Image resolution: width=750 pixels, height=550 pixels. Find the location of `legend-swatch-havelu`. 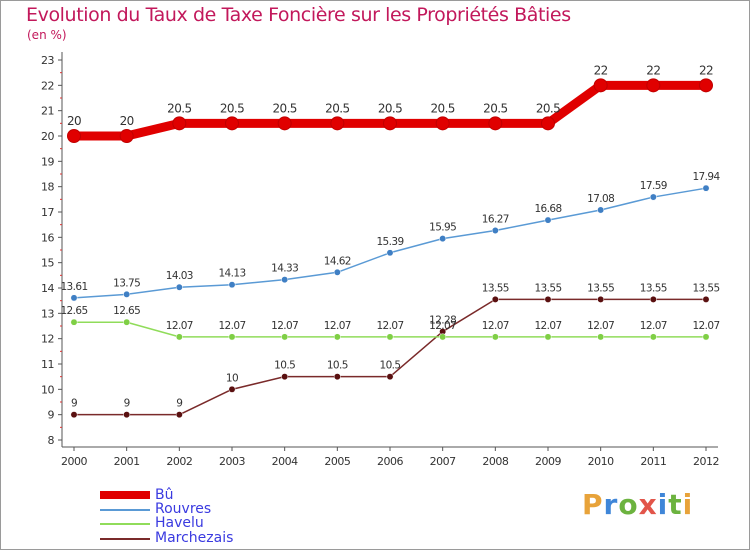

legend-swatch-havelu is located at coordinates (125, 524).